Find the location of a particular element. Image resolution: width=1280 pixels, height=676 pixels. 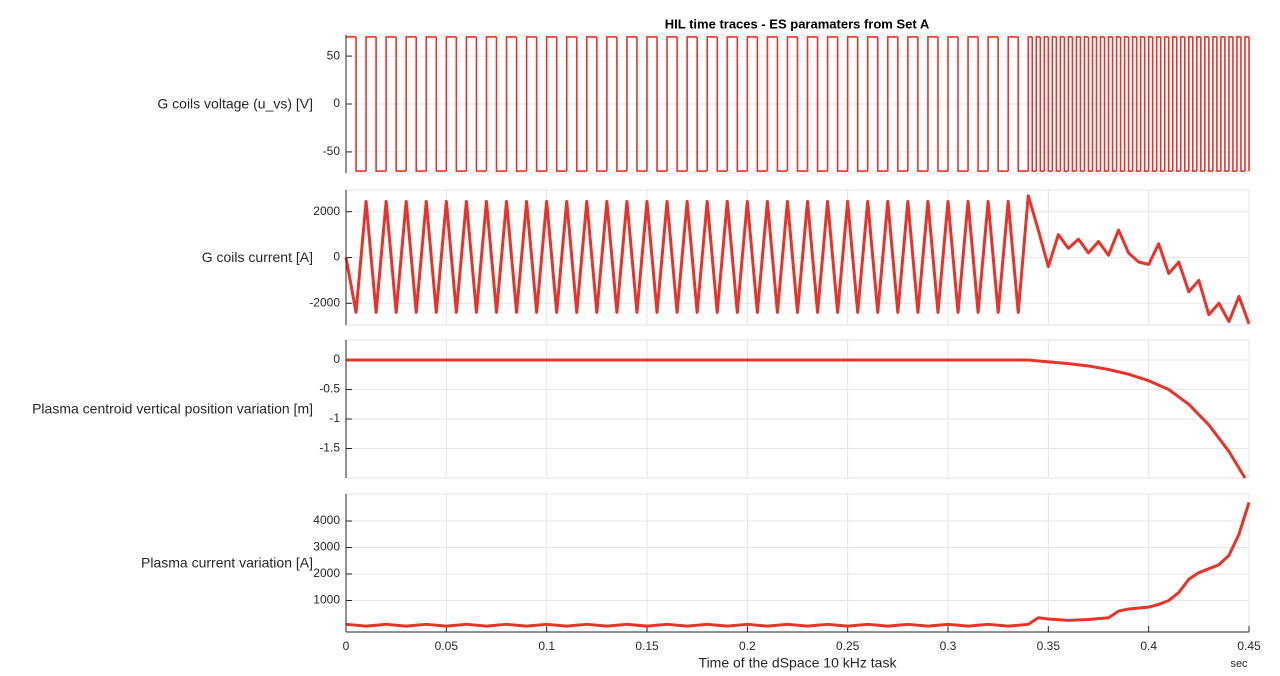

y-tick-label: 50 is located at coordinates (334, 55).